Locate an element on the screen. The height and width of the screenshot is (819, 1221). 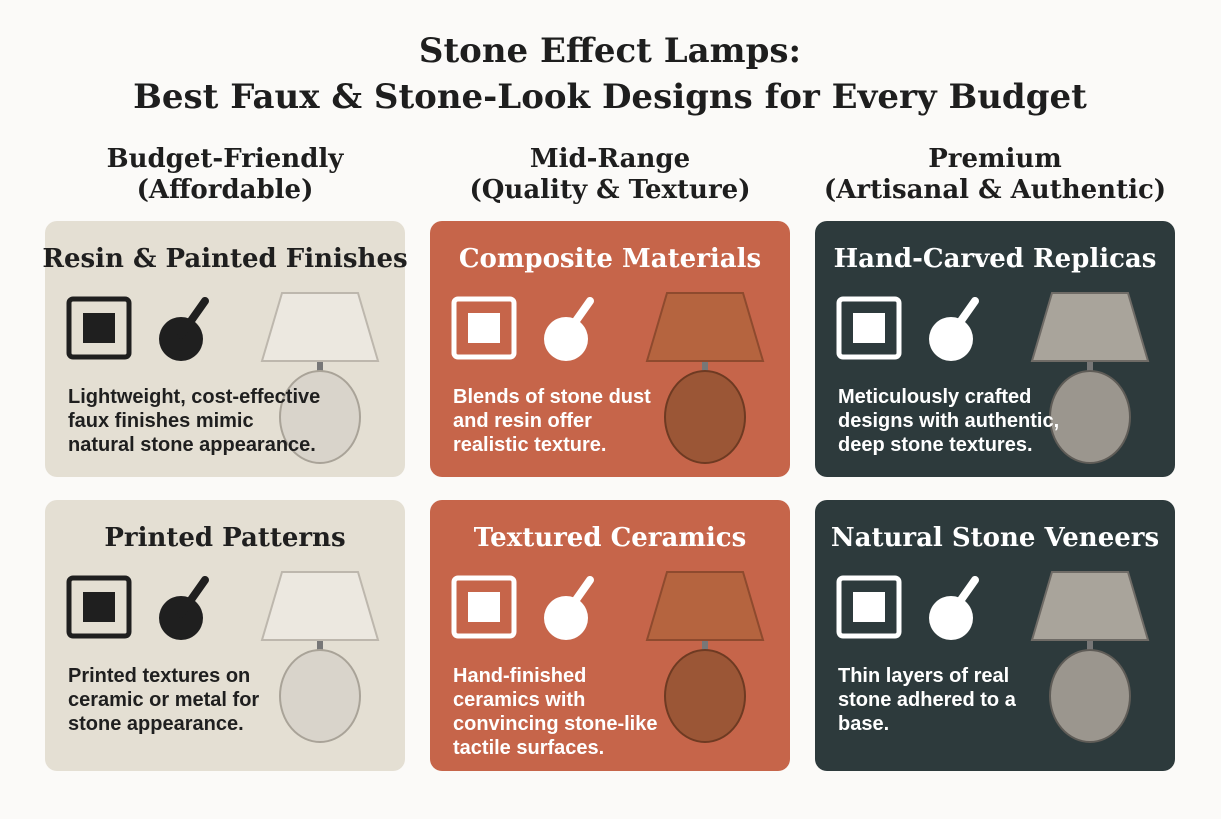
card-text: convincing stone-like is located at coordinates (555, 724).